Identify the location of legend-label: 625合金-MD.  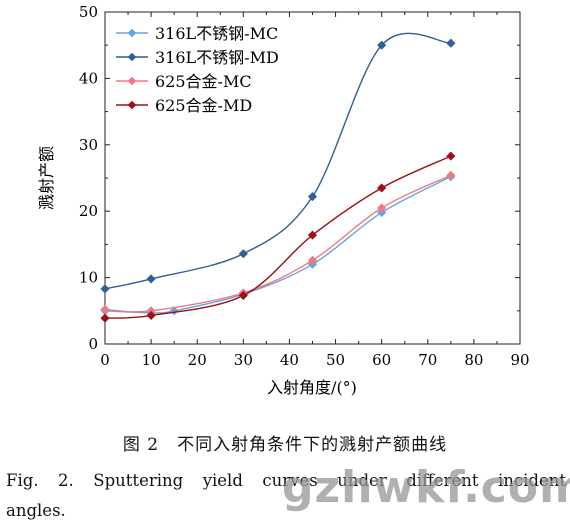
(203, 105).